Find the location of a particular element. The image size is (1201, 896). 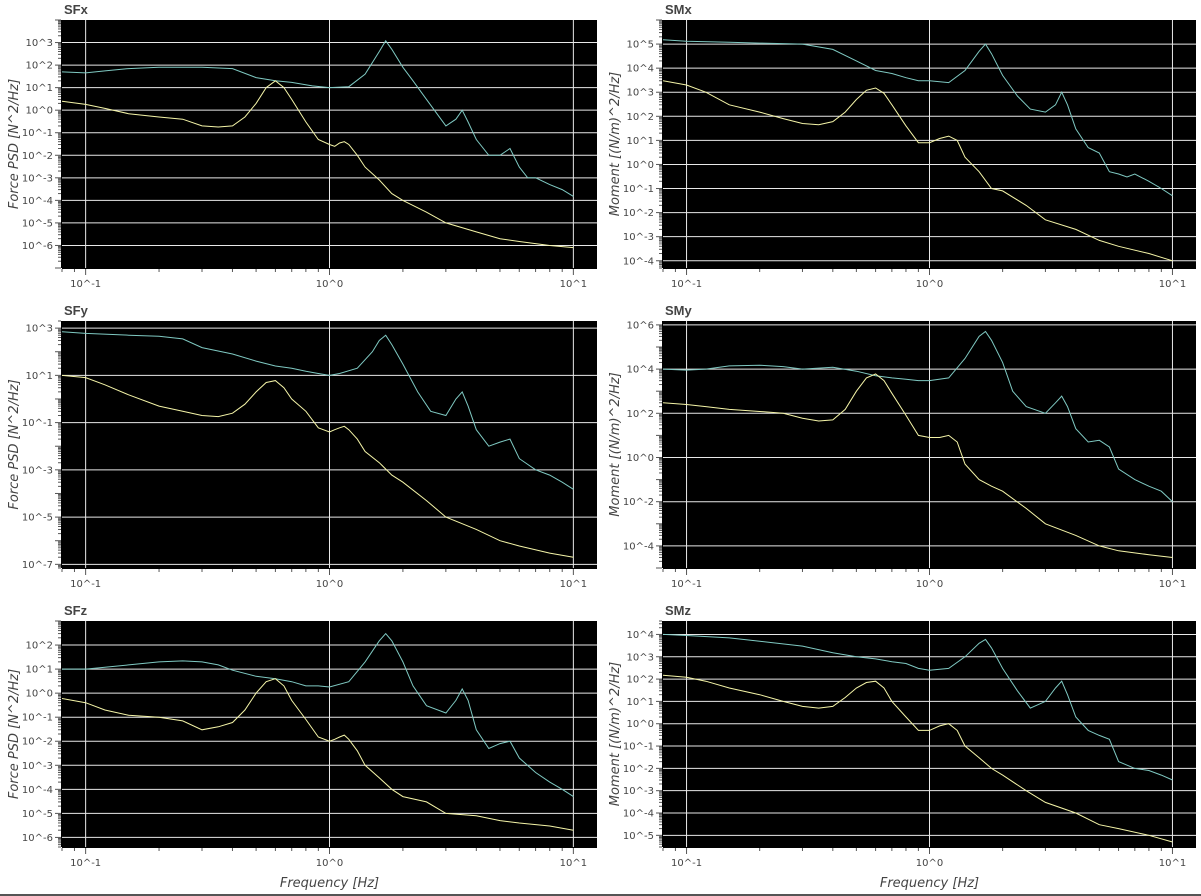

panel-title: SMz is located at coordinates (678, 610).